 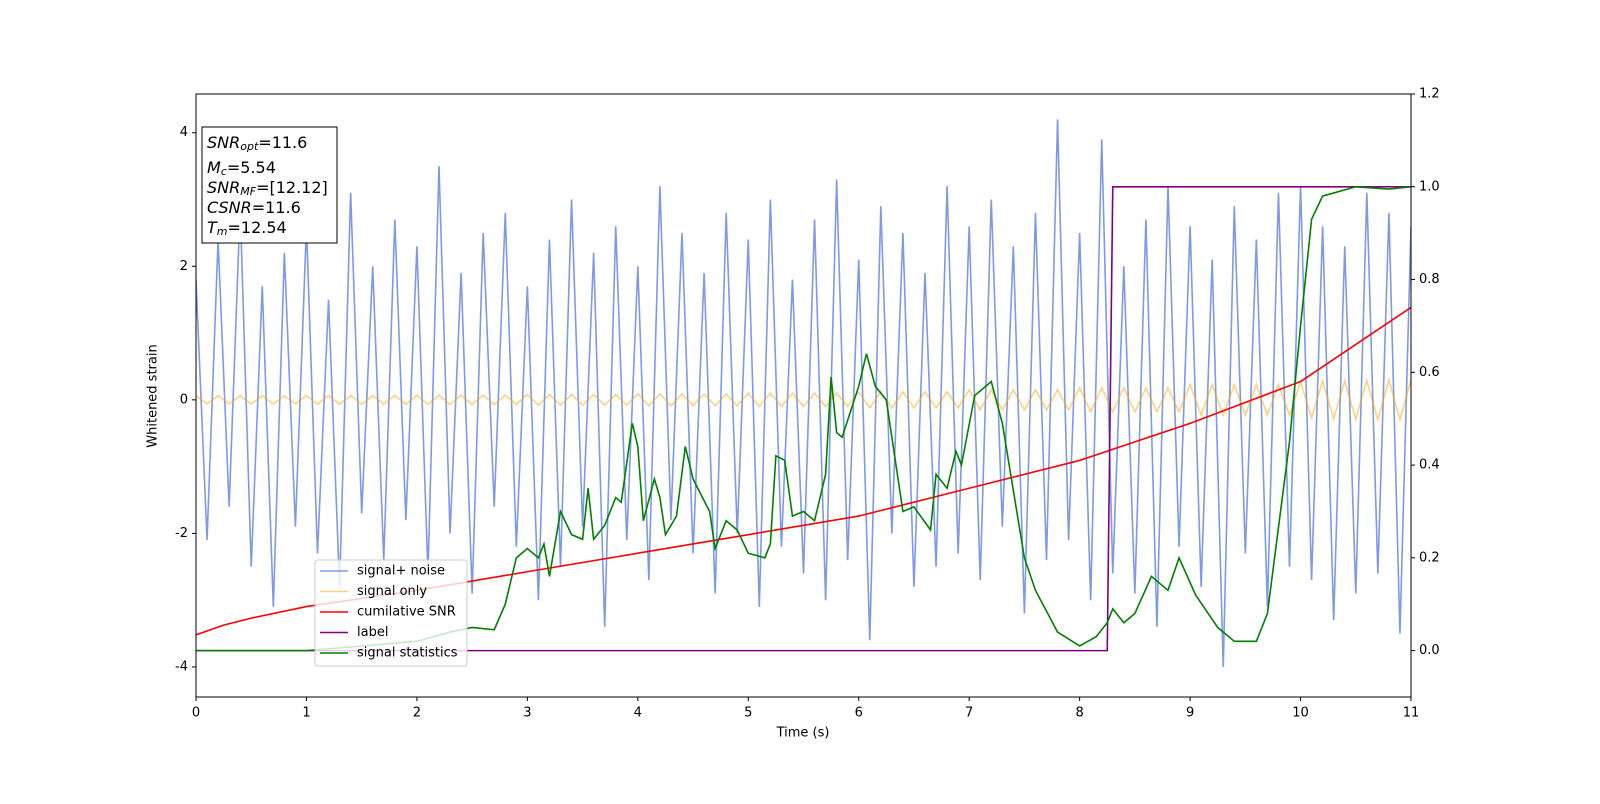 I want to click on x-tick-label: 10, so click(x=1300, y=713).